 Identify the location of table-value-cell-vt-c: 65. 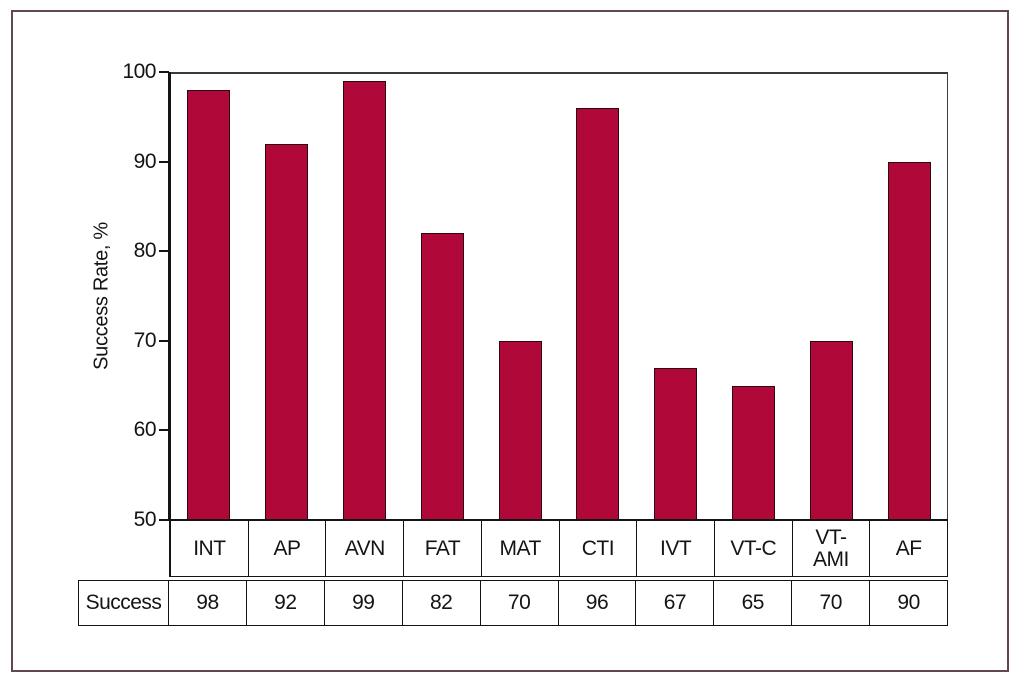
(752, 603).